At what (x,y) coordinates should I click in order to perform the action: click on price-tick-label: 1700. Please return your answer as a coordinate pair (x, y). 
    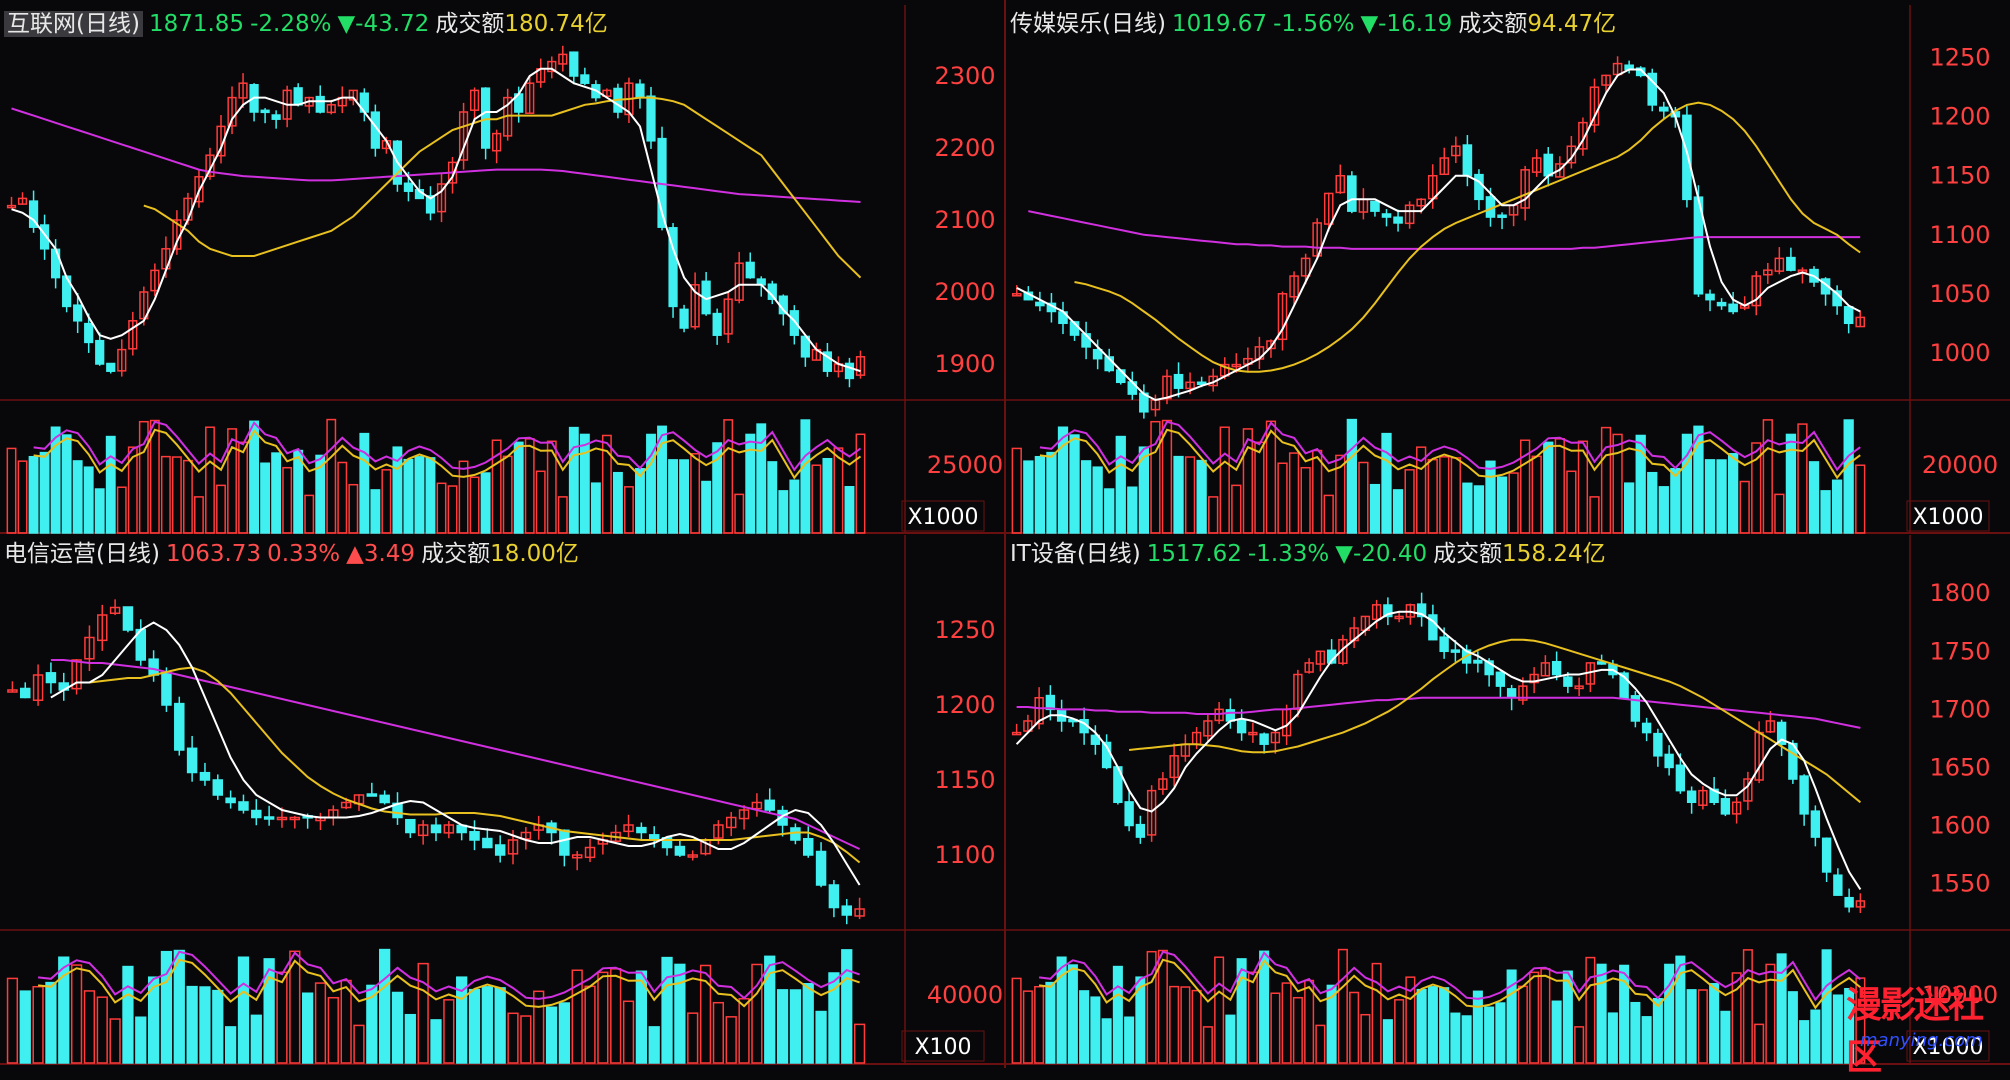
    Looking at the image, I should click on (1959, 709).